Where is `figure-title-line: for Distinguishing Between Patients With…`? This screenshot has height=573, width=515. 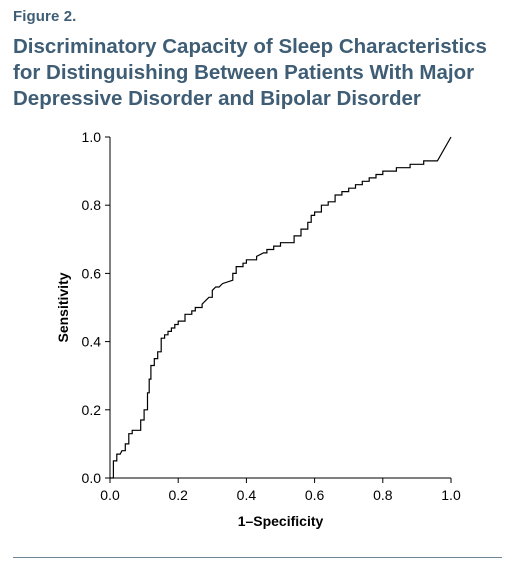
figure-title-line: for Distinguishing Between Patients With… is located at coordinates (244, 72).